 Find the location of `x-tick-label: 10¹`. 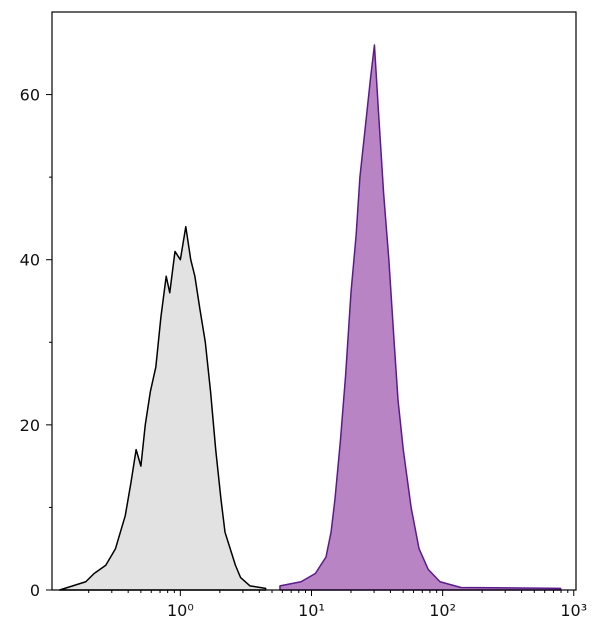

x-tick-label: 10¹ is located at coordinates (311, 610).